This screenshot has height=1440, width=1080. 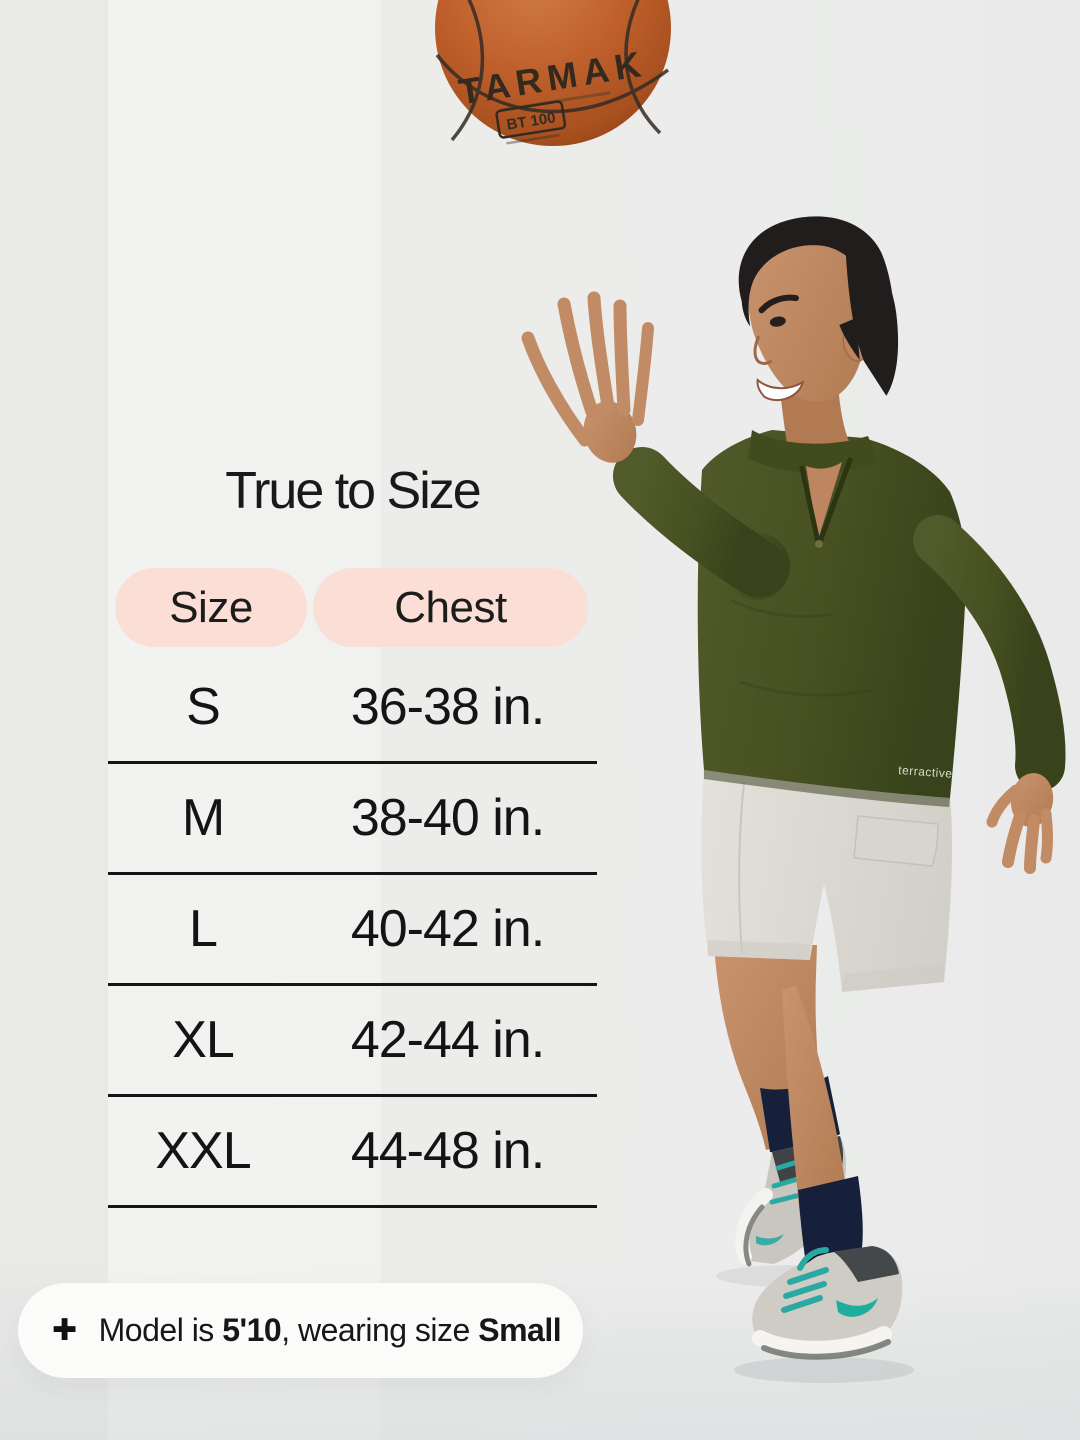 I want to click on back-shoe-outsole, so click(x=754, y=1235).